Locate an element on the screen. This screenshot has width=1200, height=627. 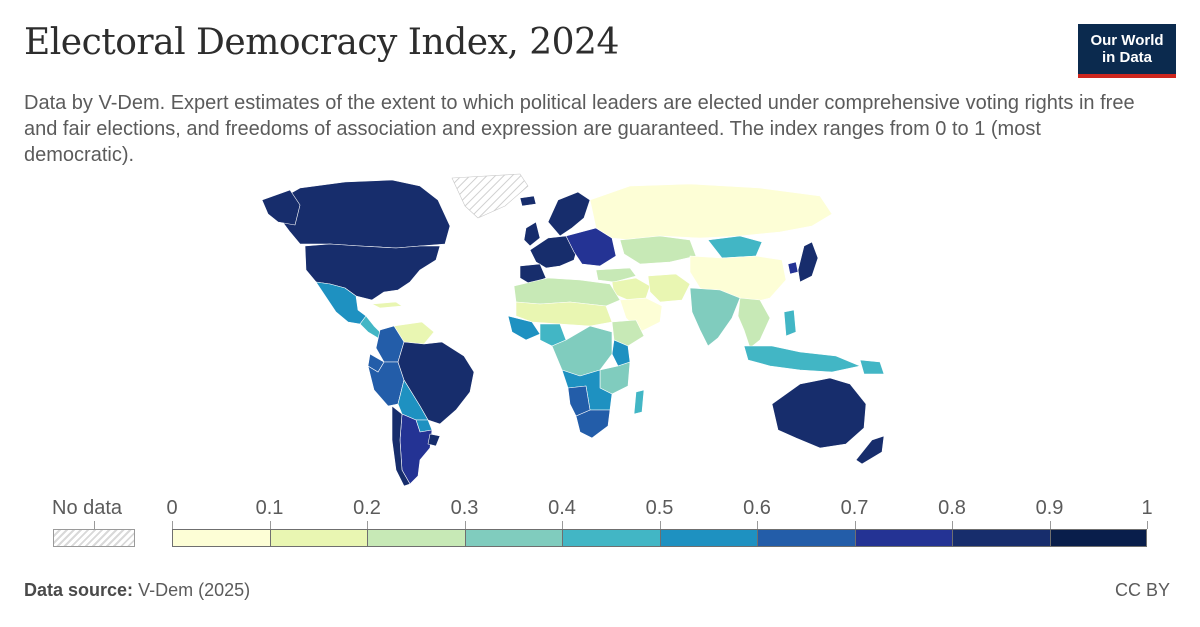
license-link: CC BY is located at coordinates (1142, 590).